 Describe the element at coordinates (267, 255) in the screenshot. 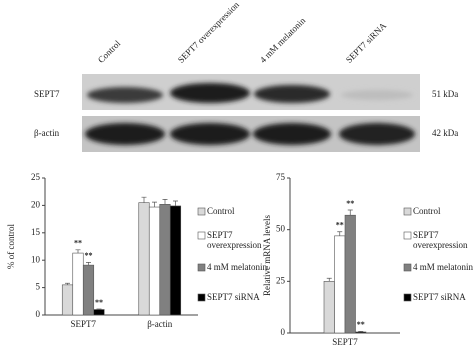

I see `y-axis-label: Relative mRNA levels` at that location.